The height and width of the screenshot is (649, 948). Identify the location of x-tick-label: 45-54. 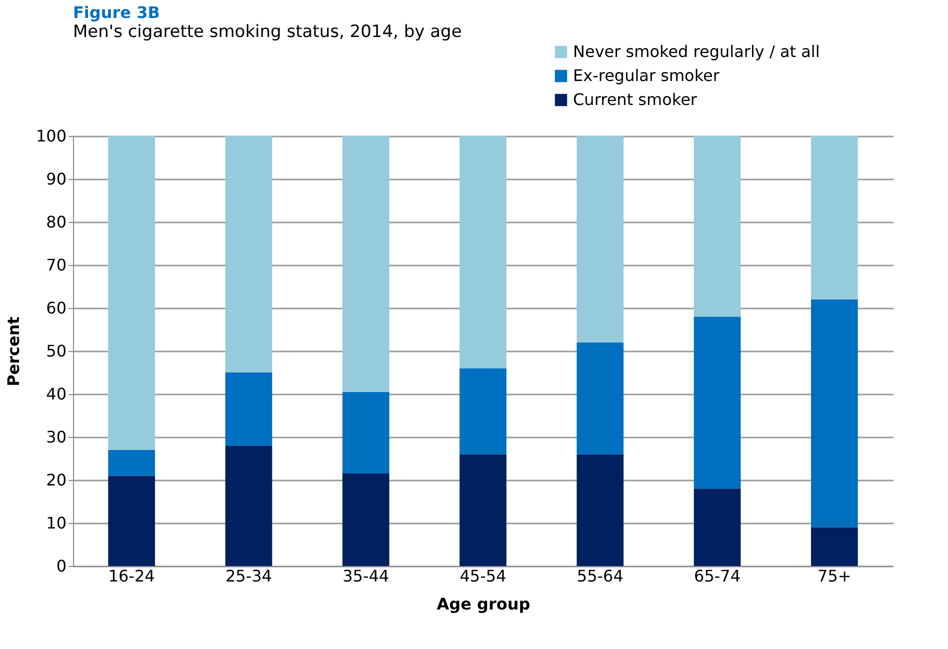
(483, 576).